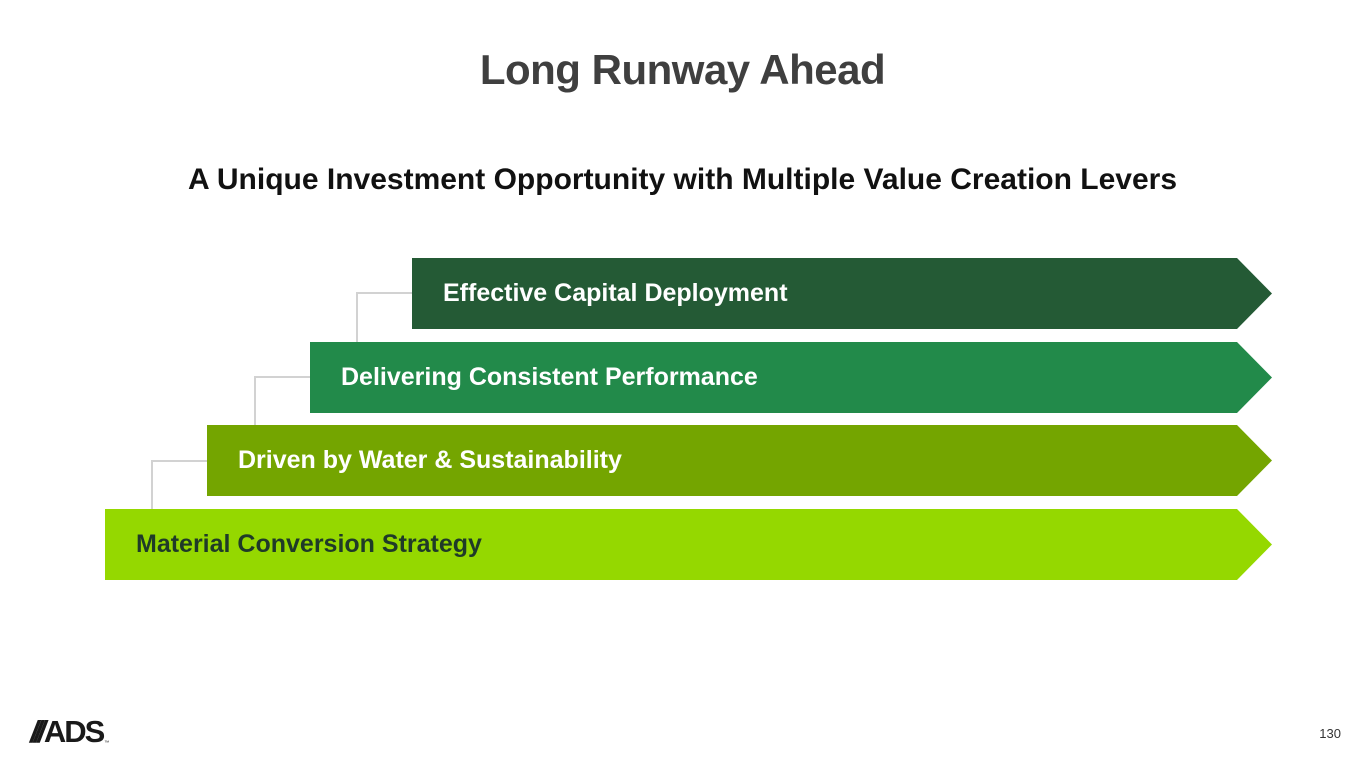  I want to click on step-label: Delivering Consistent Performance, so click(549, 377).